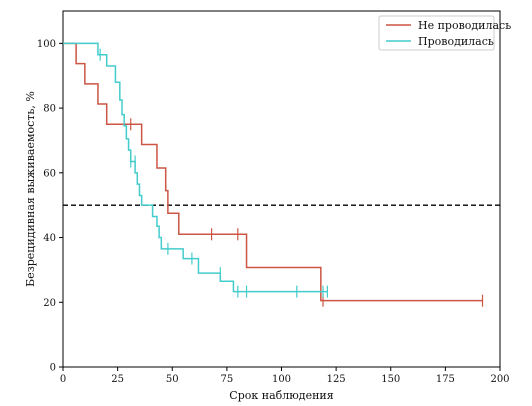 This screenshot has height=406, width=532. I want to click on x-tick-label-6: 150, so click(390, 379).